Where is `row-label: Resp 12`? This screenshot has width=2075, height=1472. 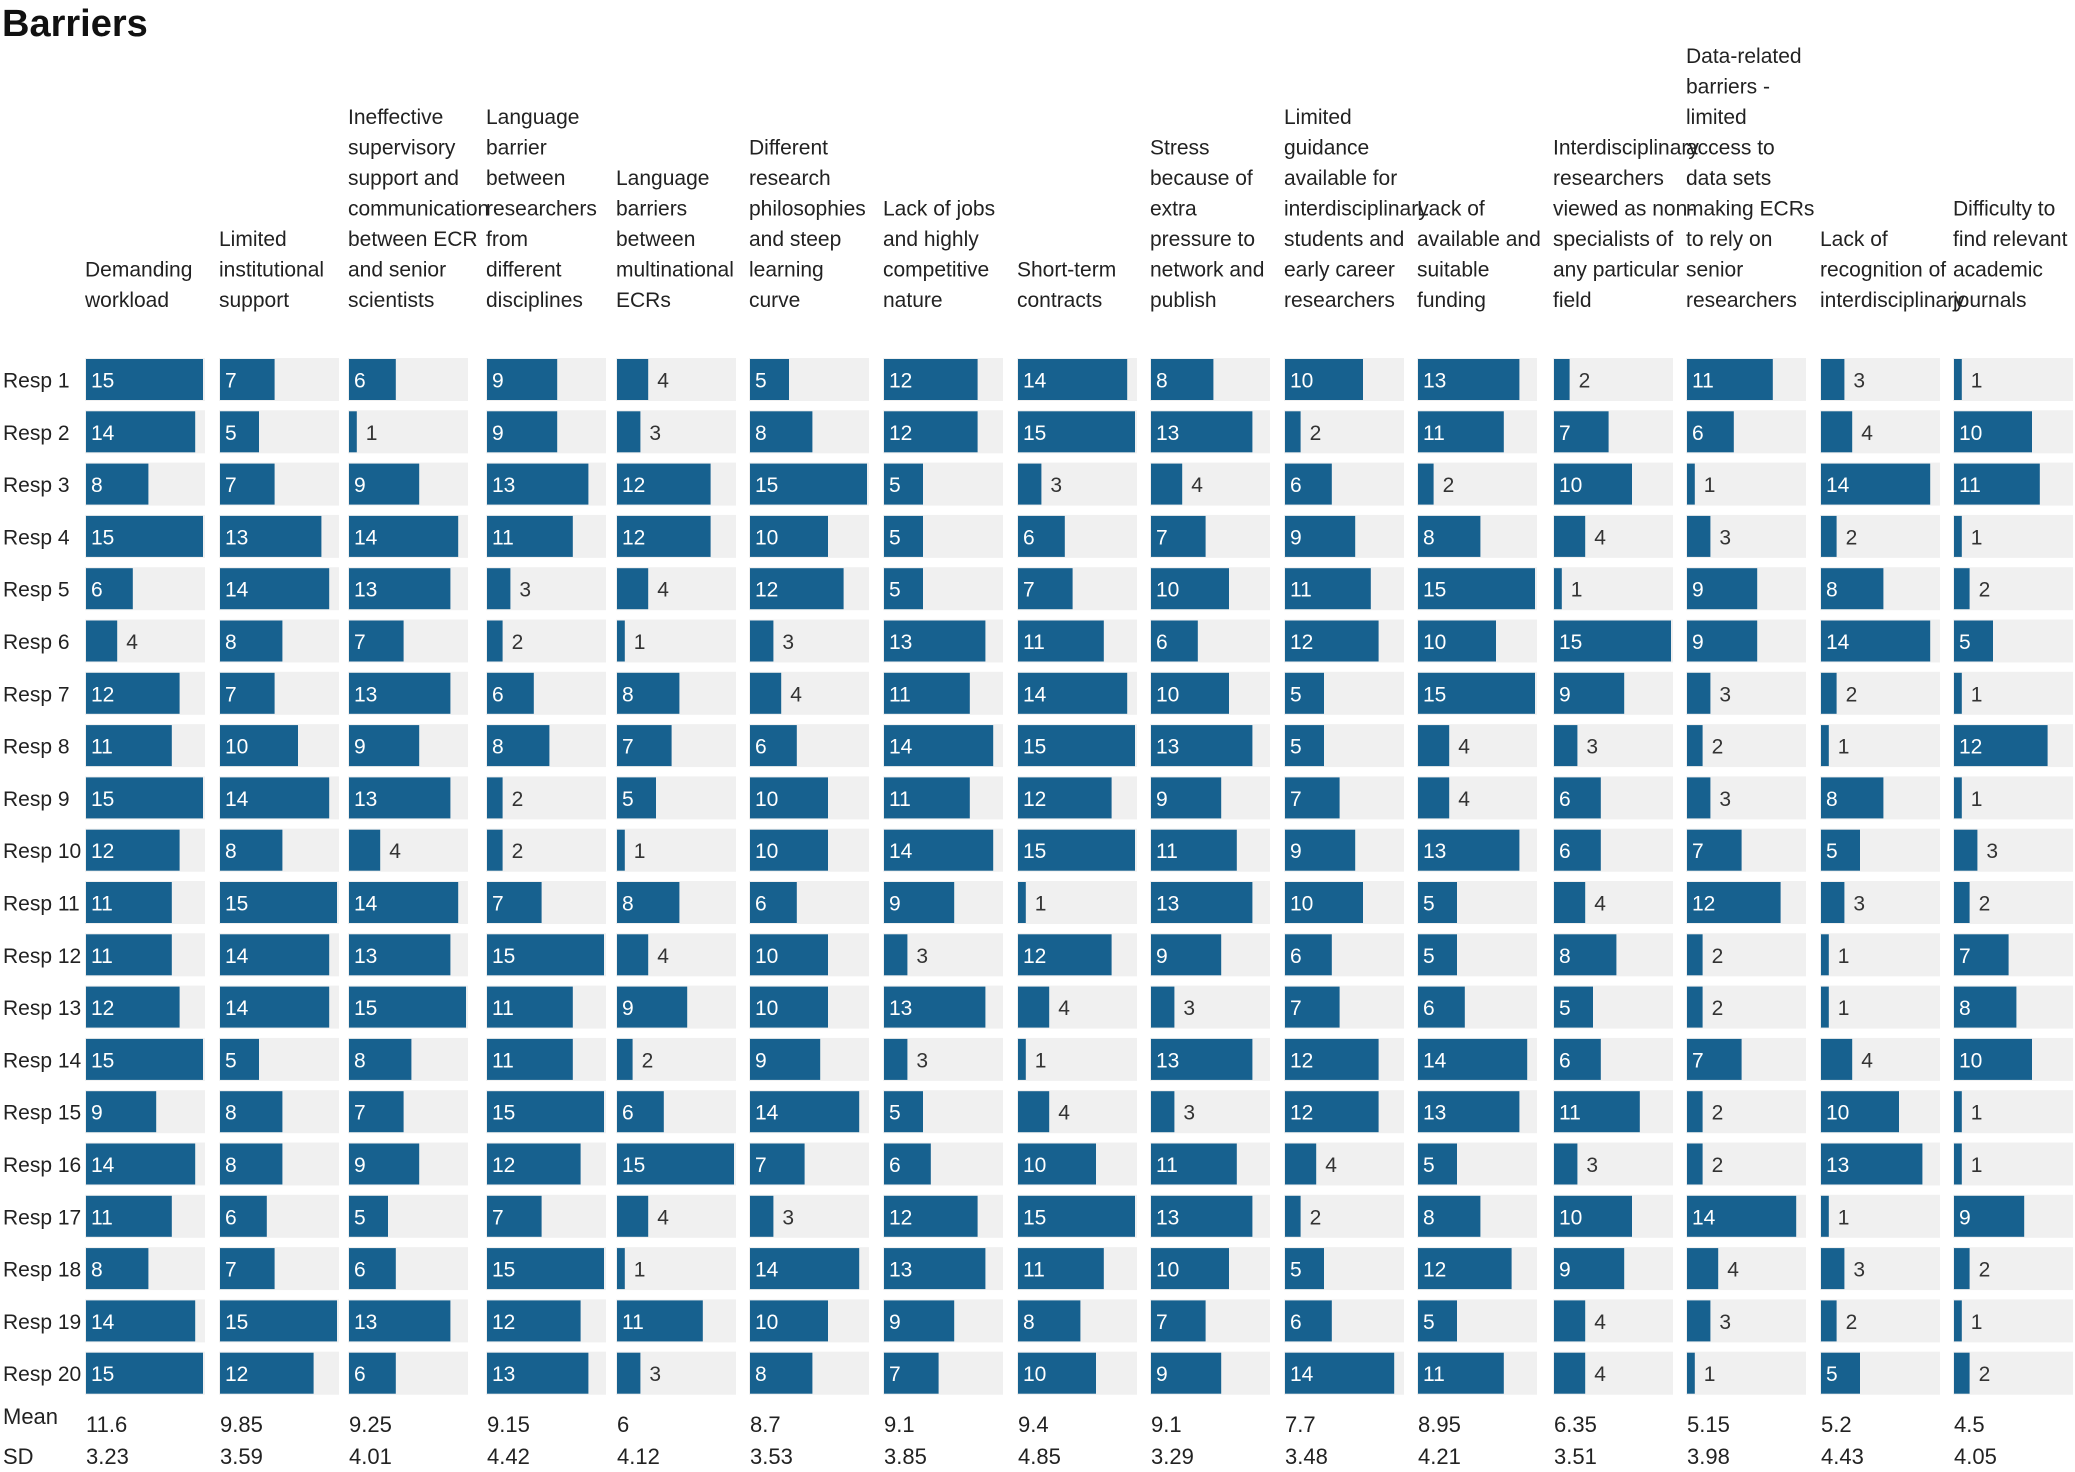
row-label: Resp 12 is located at coordinates (42, 956).